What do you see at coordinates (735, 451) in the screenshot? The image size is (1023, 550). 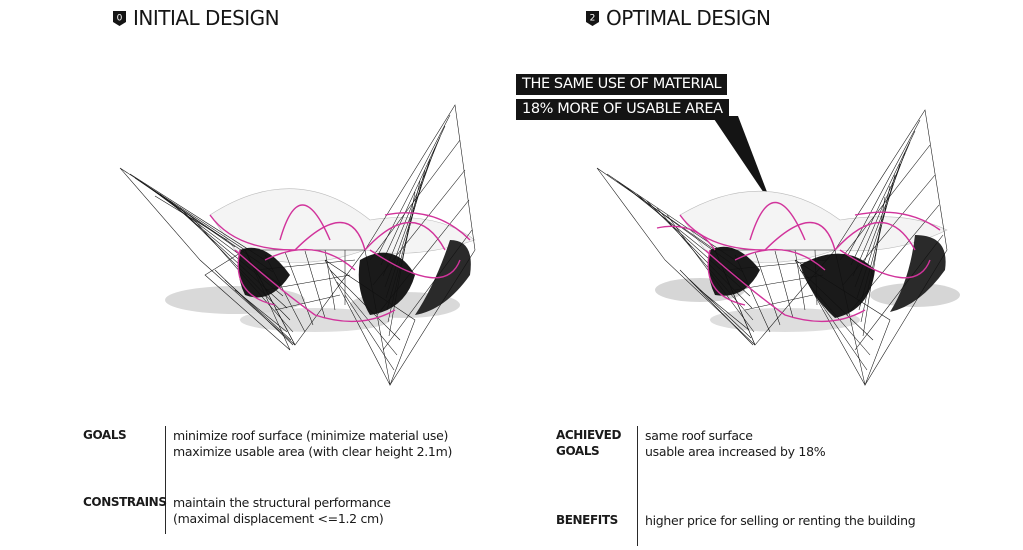 I see `achieved-line-2: usable area increased by 18%` at bounding box center [735, 451].